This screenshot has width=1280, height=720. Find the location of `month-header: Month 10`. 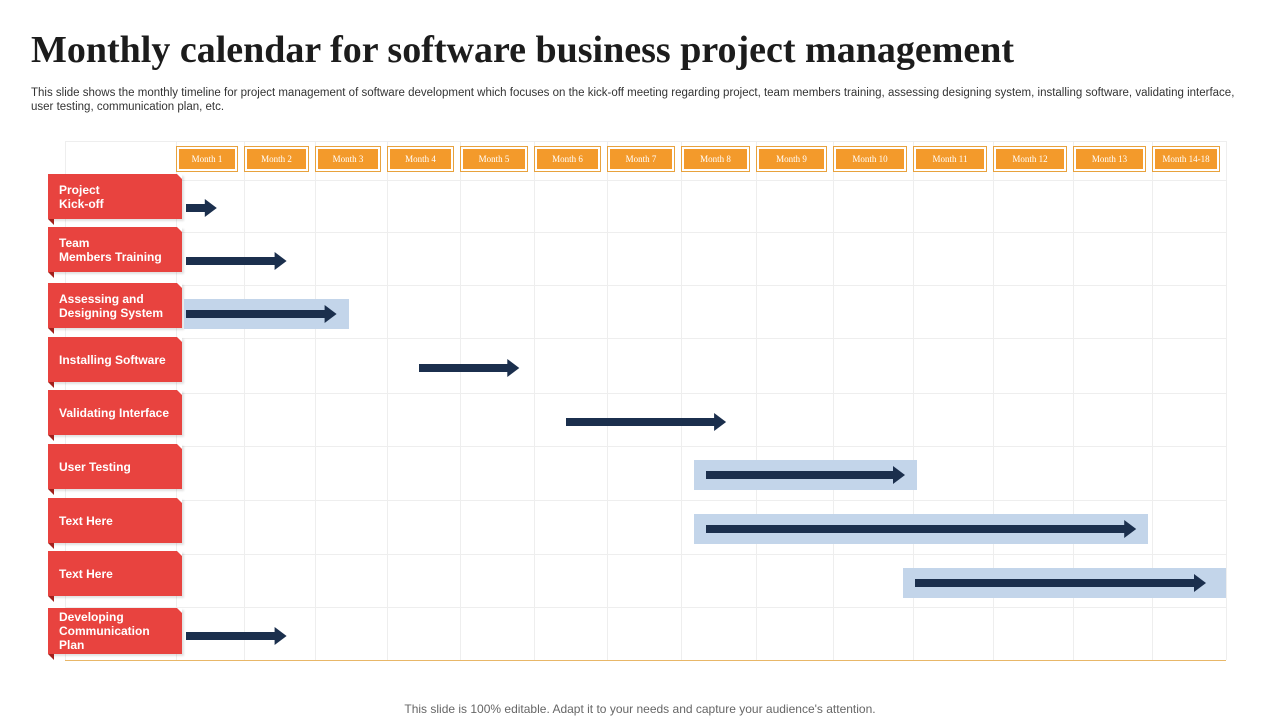

month-header: Month 10 is located at coordinates (870, 159).